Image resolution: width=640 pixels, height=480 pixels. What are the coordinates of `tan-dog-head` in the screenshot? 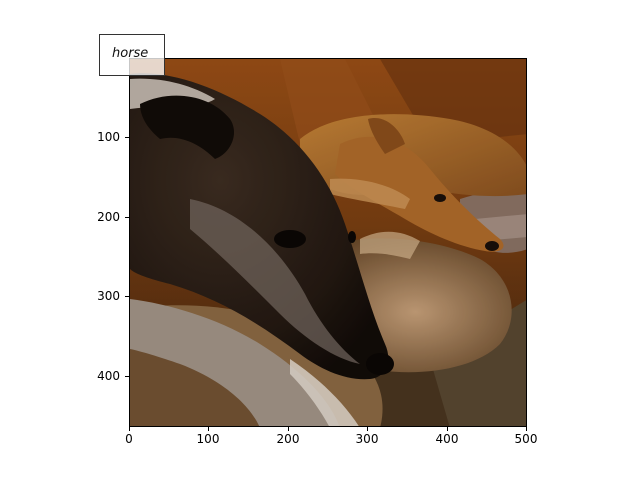 It's located at (419, 194).